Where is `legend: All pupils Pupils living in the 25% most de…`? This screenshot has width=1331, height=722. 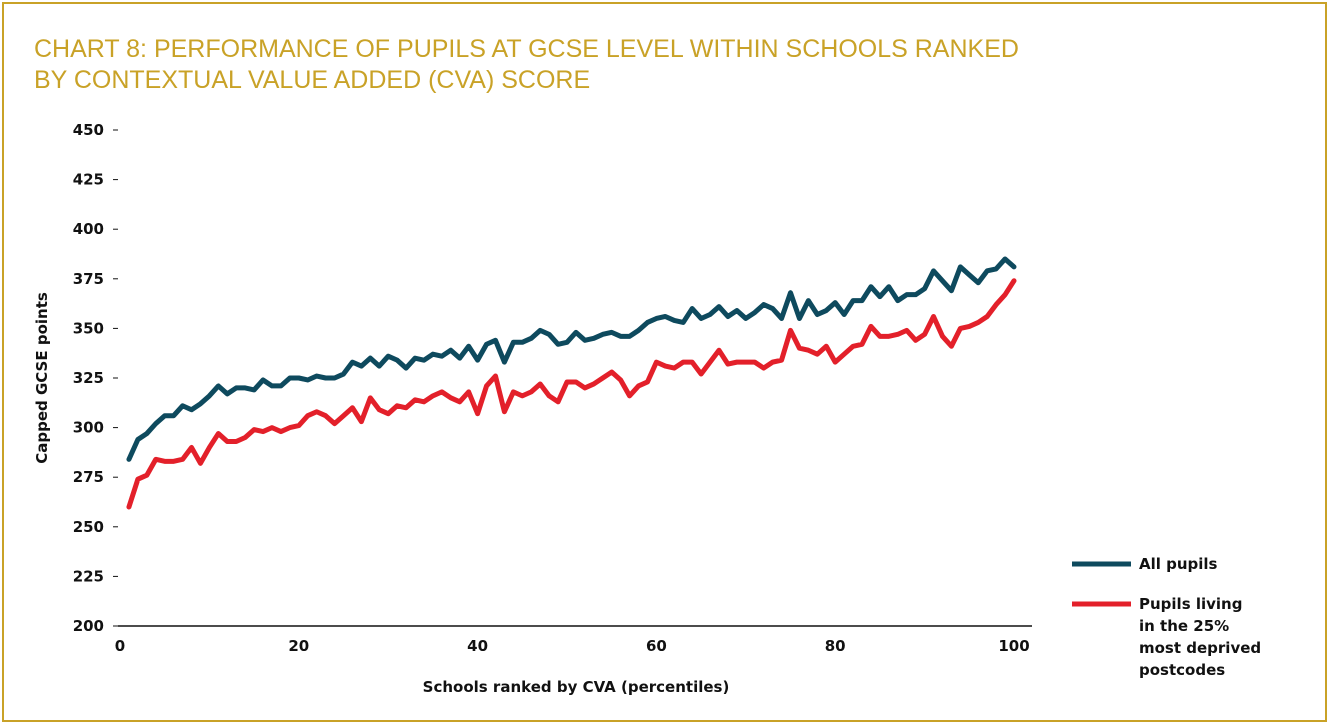
legend: All pupils Pupils living in the 25% most de… is located at coordinates (1166, 617).